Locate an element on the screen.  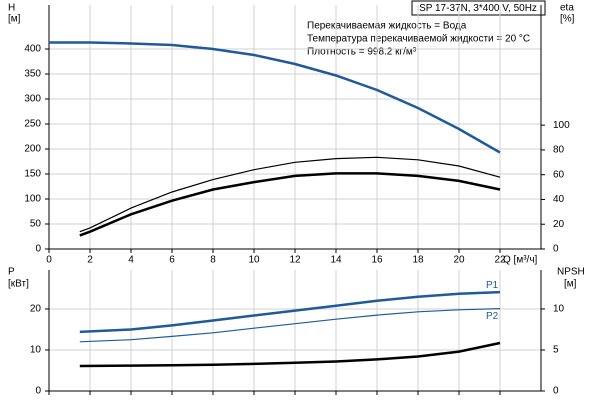
x-tick-label: 14 is located at coordinates (336, 260).